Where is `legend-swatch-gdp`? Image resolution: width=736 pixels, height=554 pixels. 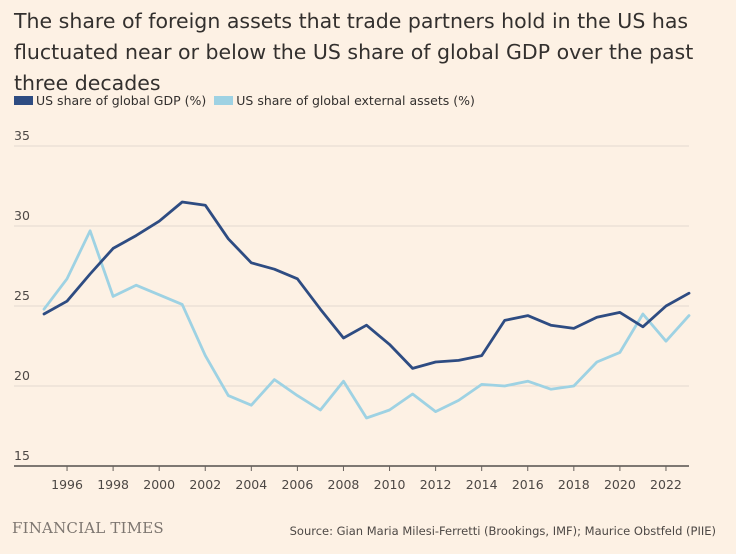
legend-swatch-gdp is located at coordinates (23, 100).